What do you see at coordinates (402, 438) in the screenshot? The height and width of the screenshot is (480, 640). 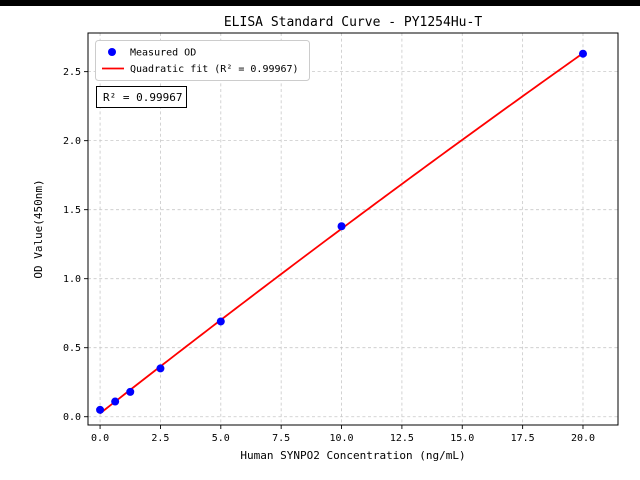 I see `x-tick-label: 12.5` at bounding box center [402, 438].